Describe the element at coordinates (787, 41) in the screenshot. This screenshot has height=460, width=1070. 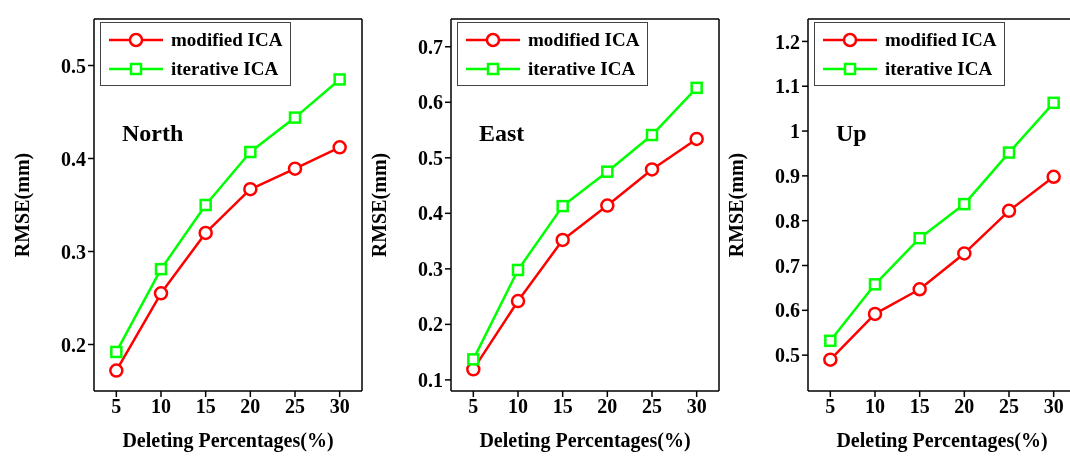
I see `y-tick-label: 1.2` at that location.